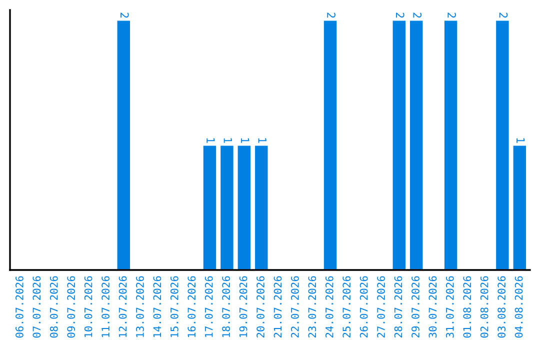  What do you see at coordinates (502, 307) in the screenshot?
I see `x-tick-label: 03.08.2026` at bounding box center [502, 307].